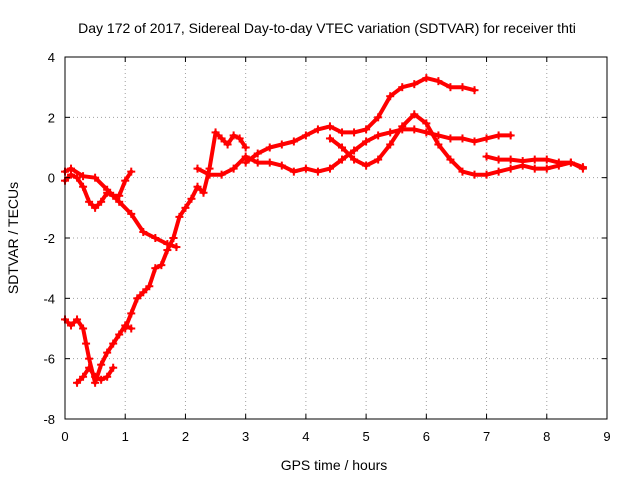 This screenshot has height=480, width=640. Describe the element at coordinates (426, 436) in the screenshot. I see `x-tick-label: 6` at that location.